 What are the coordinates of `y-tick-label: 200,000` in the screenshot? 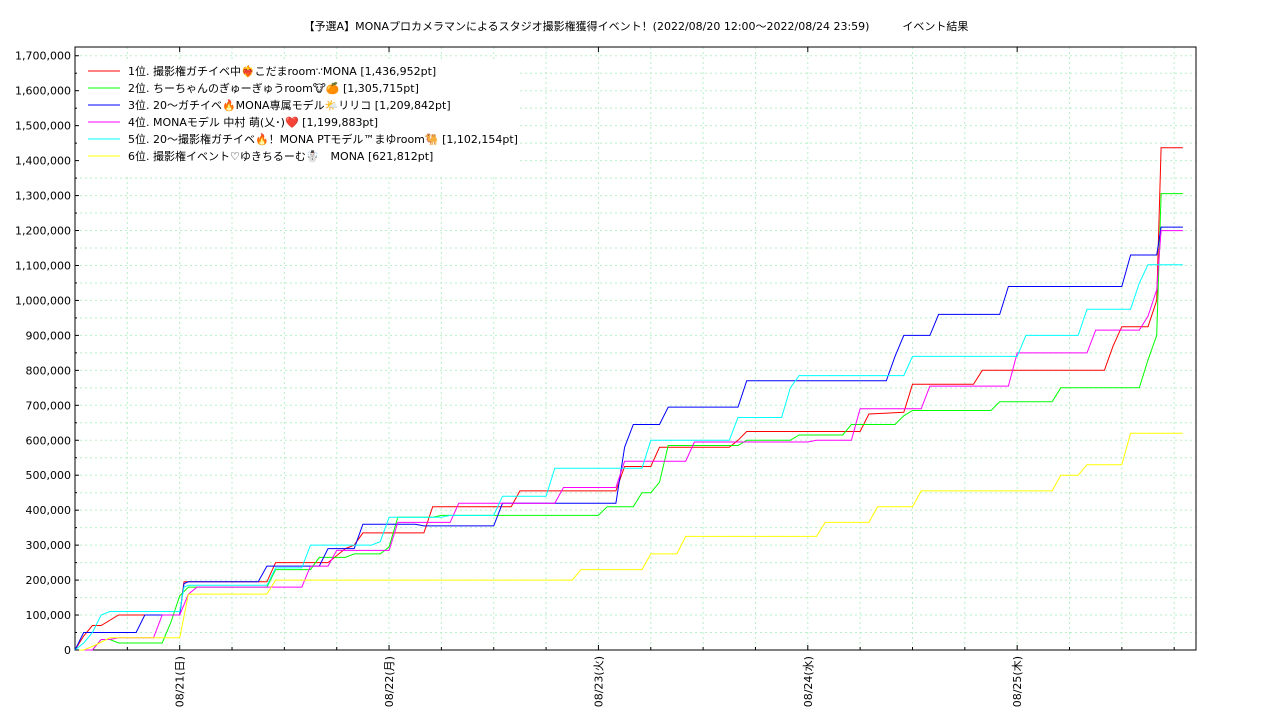 It's located at (49, 580).